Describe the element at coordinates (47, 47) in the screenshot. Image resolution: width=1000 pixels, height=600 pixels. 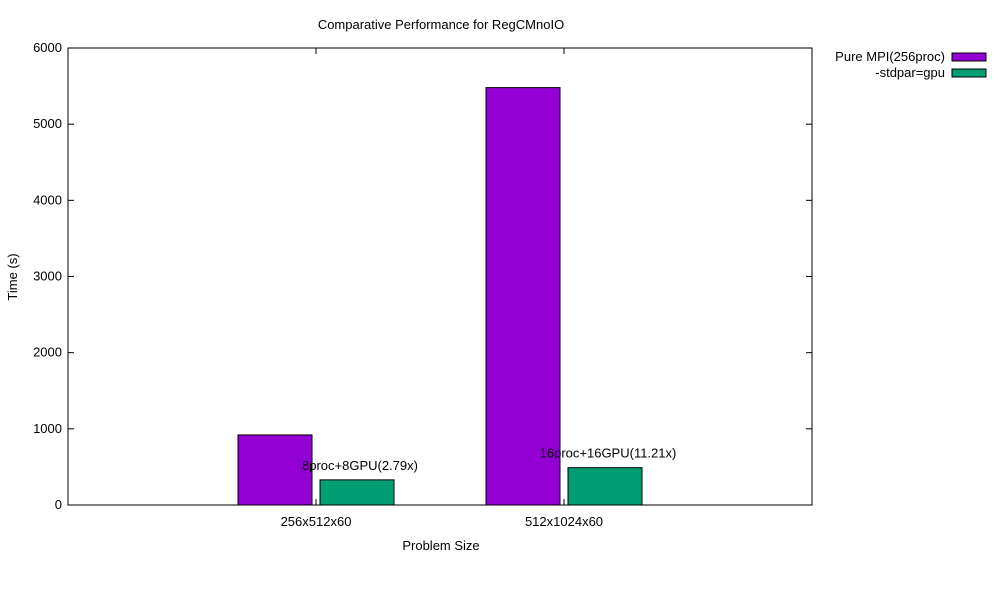
I see `y-tick-label: 6000` at that location.